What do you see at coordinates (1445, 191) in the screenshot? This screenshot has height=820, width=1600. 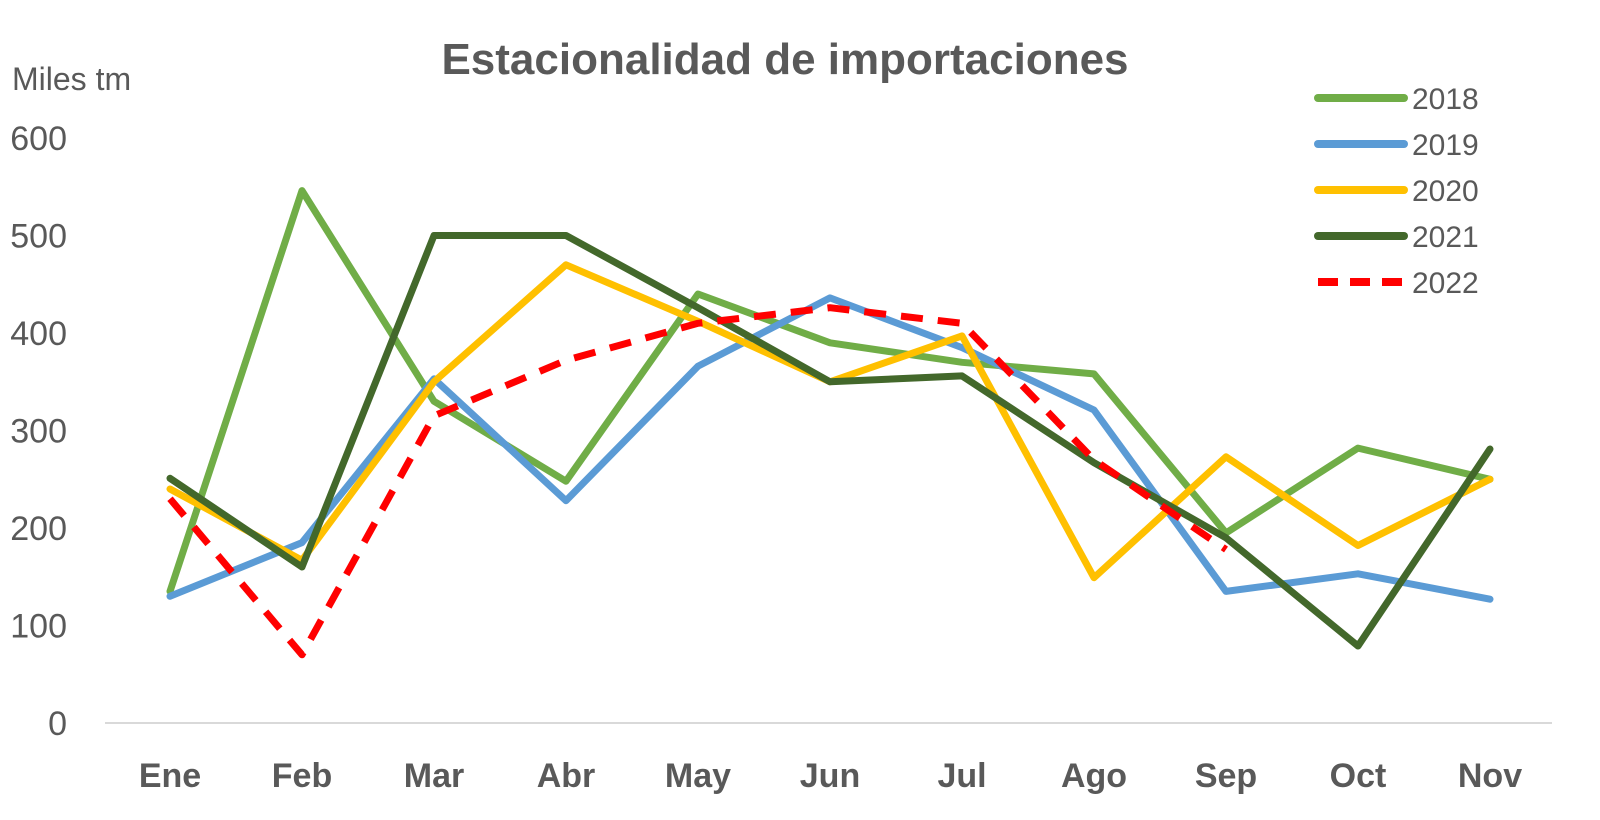 I see `legend-label-2020: 2020` at bounding box center [1445, 191].